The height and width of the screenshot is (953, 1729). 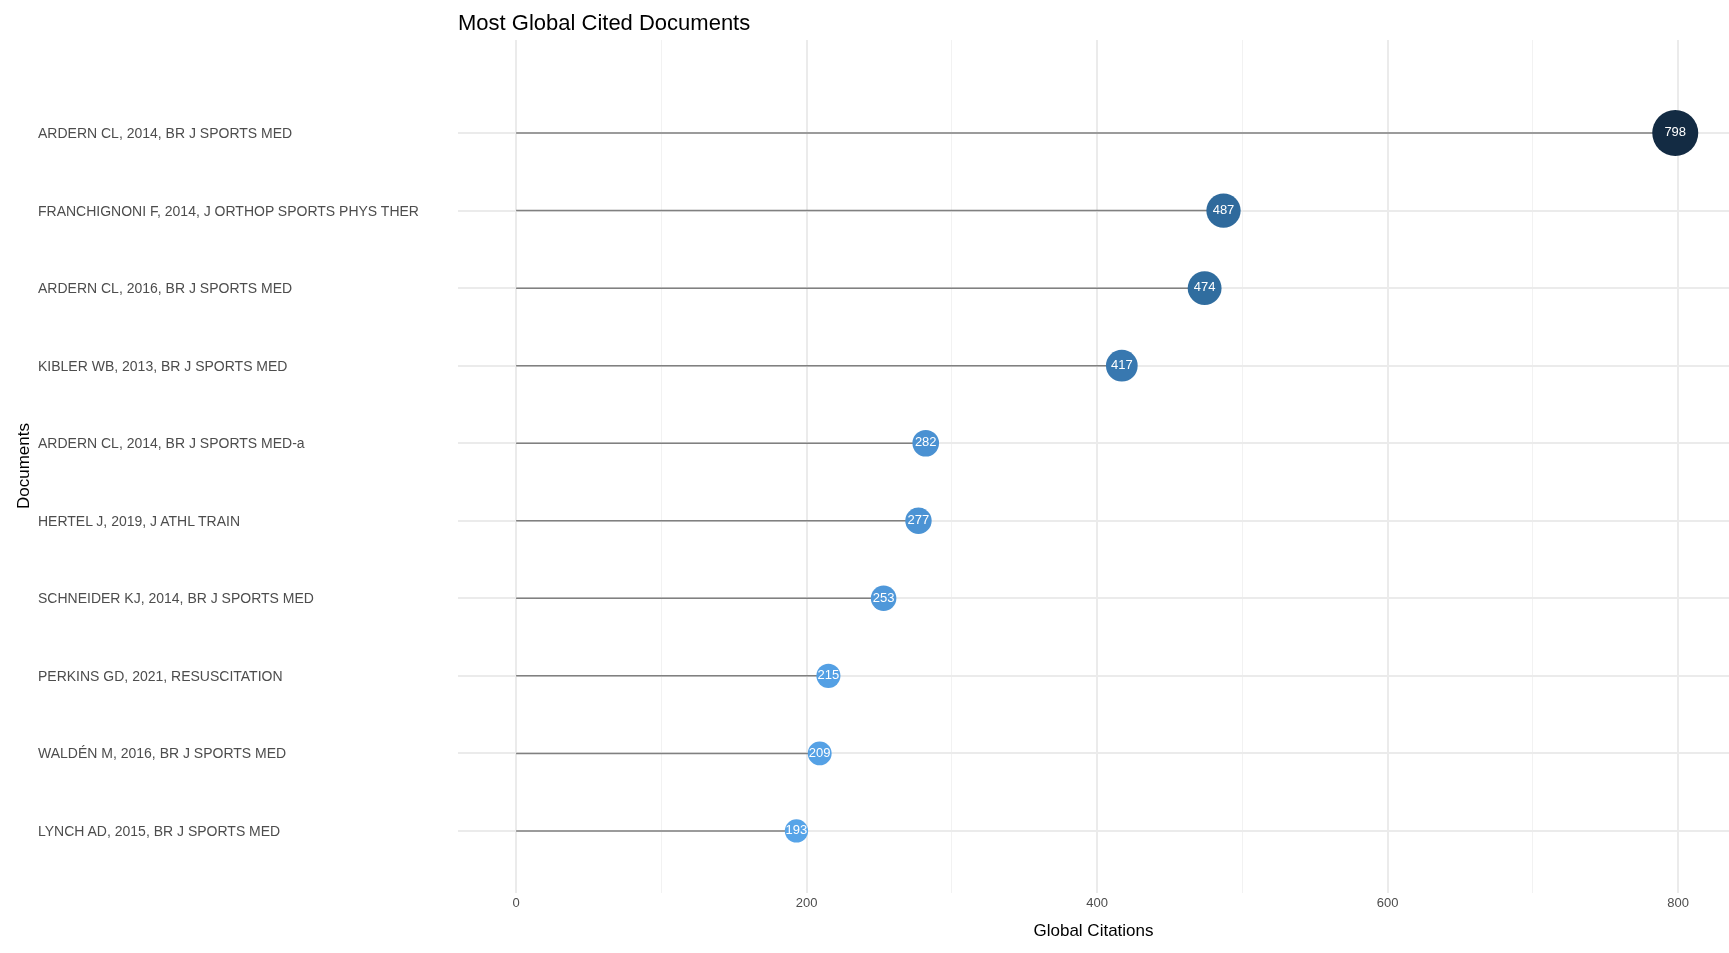 What do you see at coordinates (160, 676) in the screenshot?
I see `y-tick-label: PERKINS GD, 2021, RESUSCITATION` at bounding box center [160, 676].